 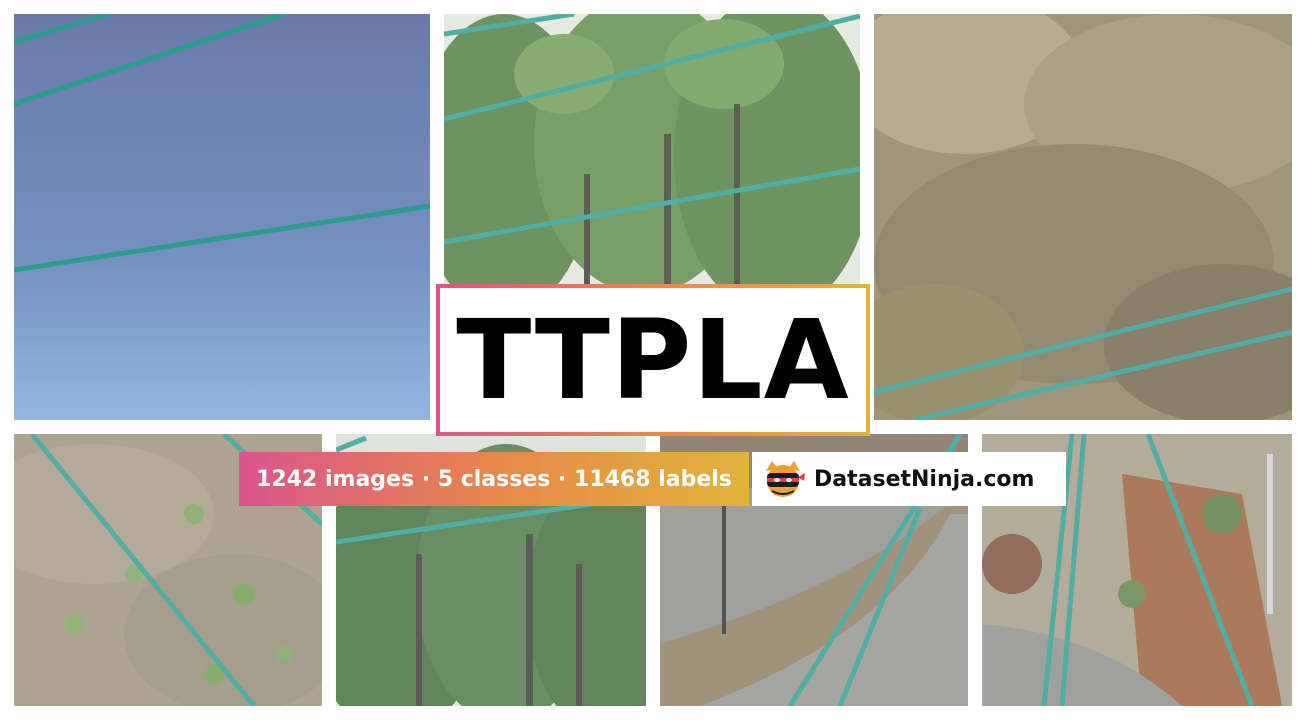 I want to click on brand-badge: DatasetNinja.com, so click(x=909, y=479).